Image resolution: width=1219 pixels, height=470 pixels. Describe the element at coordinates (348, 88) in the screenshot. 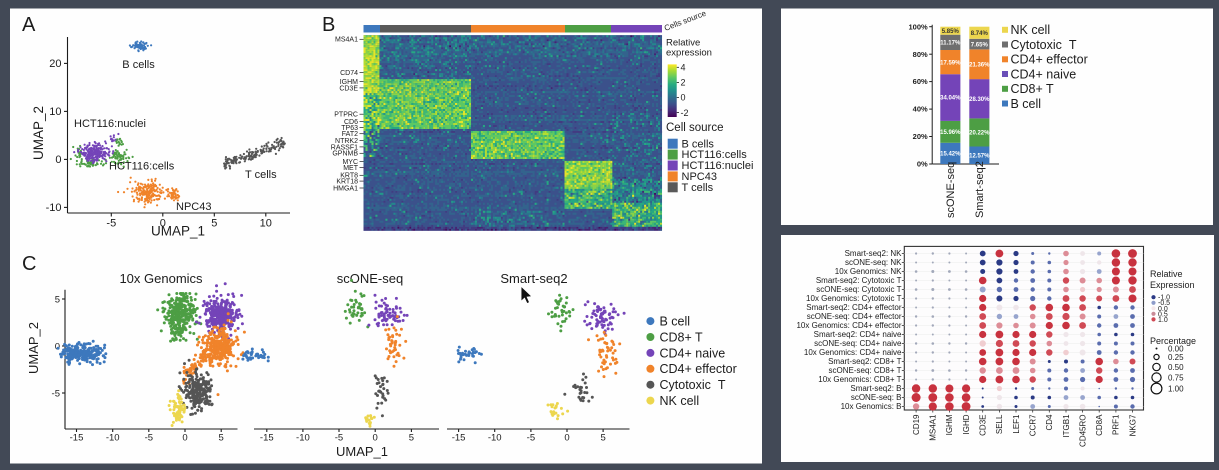

I see `svg-text: CD3E` at that location.